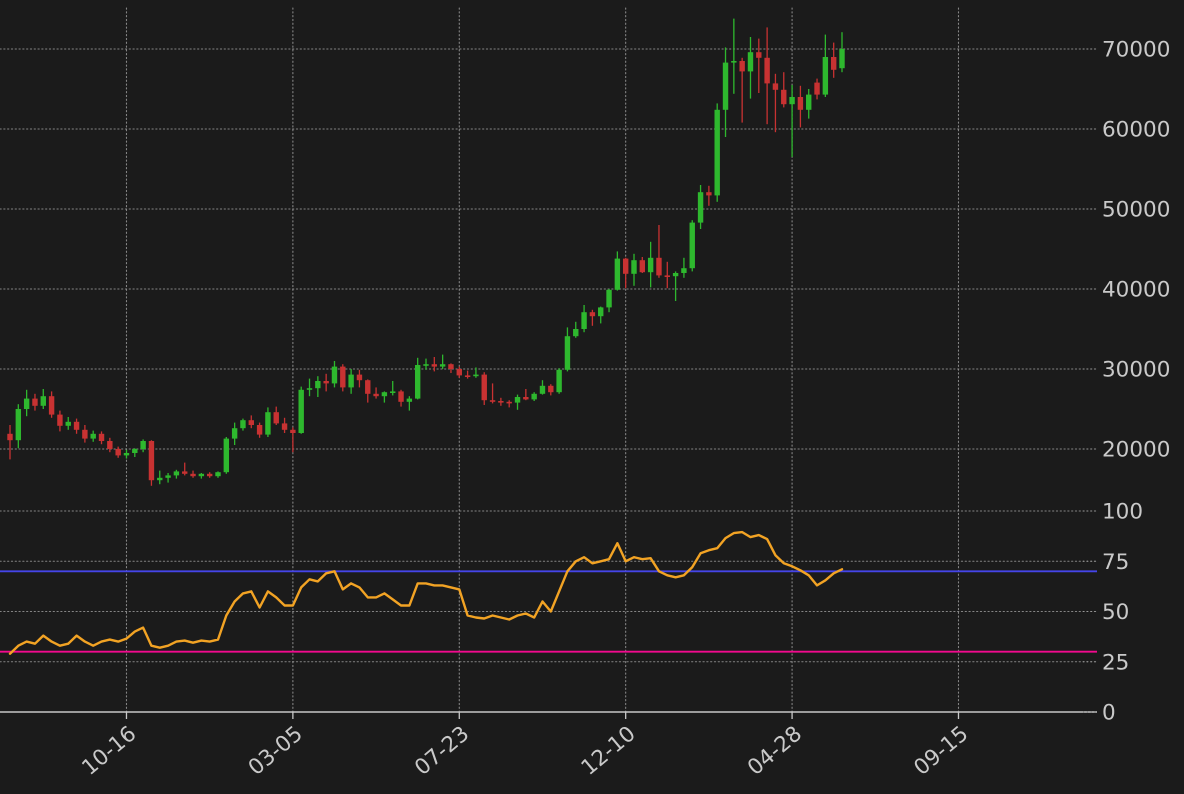  What do you see at coordinates (1115, 662) in the screenshot?
I see `rsi-axis-label: 25` at bounding box center [1115, 662].